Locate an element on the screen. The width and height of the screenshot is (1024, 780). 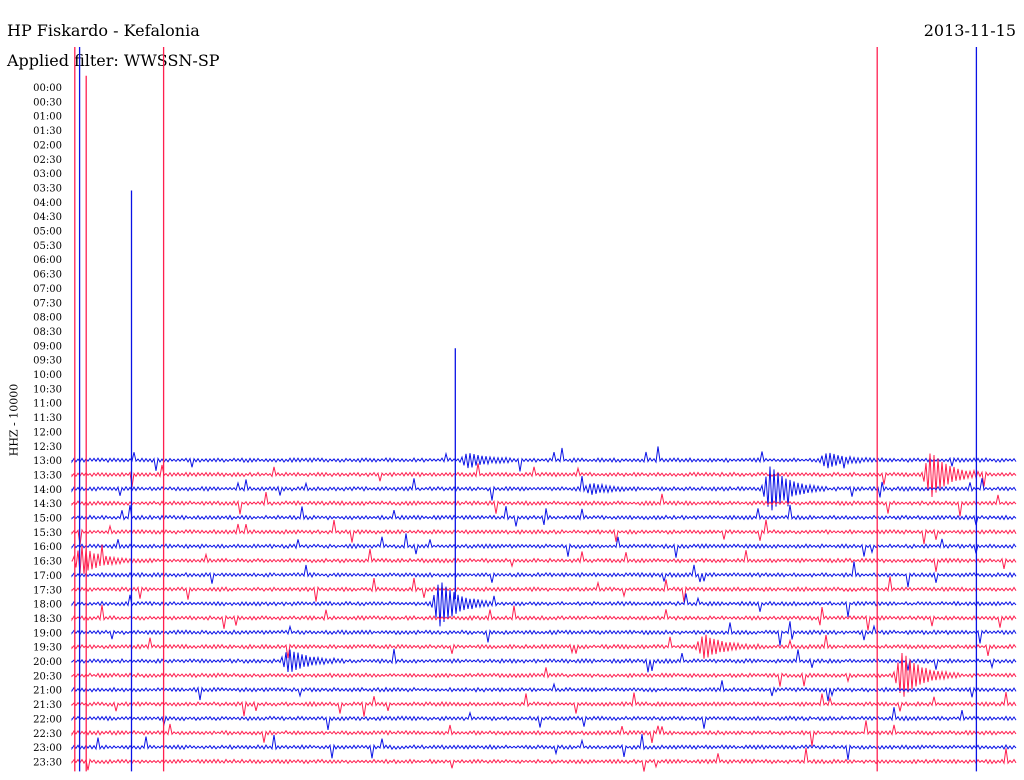
time-tick-label: 22:00 is located at coordinates (47, 719).